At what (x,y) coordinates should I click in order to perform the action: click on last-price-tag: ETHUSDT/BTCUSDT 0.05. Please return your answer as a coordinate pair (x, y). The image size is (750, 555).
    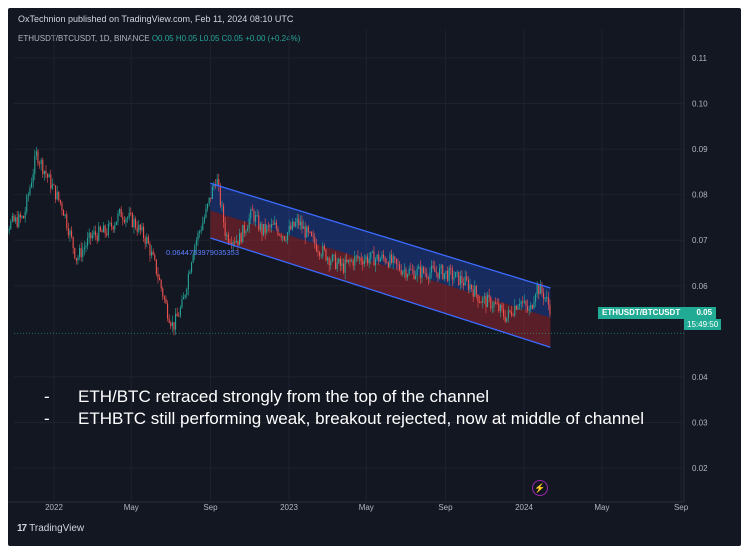
    Looking at the image, I should click on (657, 313).